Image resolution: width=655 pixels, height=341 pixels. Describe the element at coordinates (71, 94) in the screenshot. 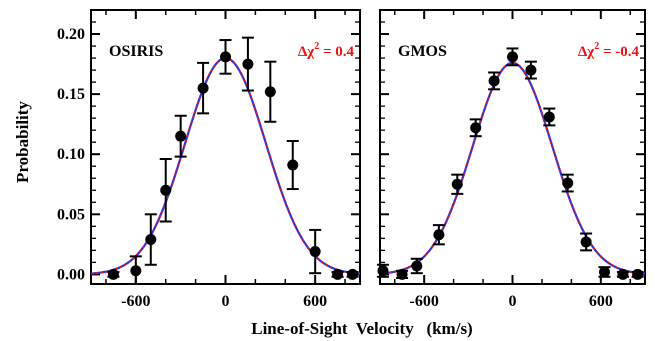

I see `y-tick-label: 0.15` at that location.